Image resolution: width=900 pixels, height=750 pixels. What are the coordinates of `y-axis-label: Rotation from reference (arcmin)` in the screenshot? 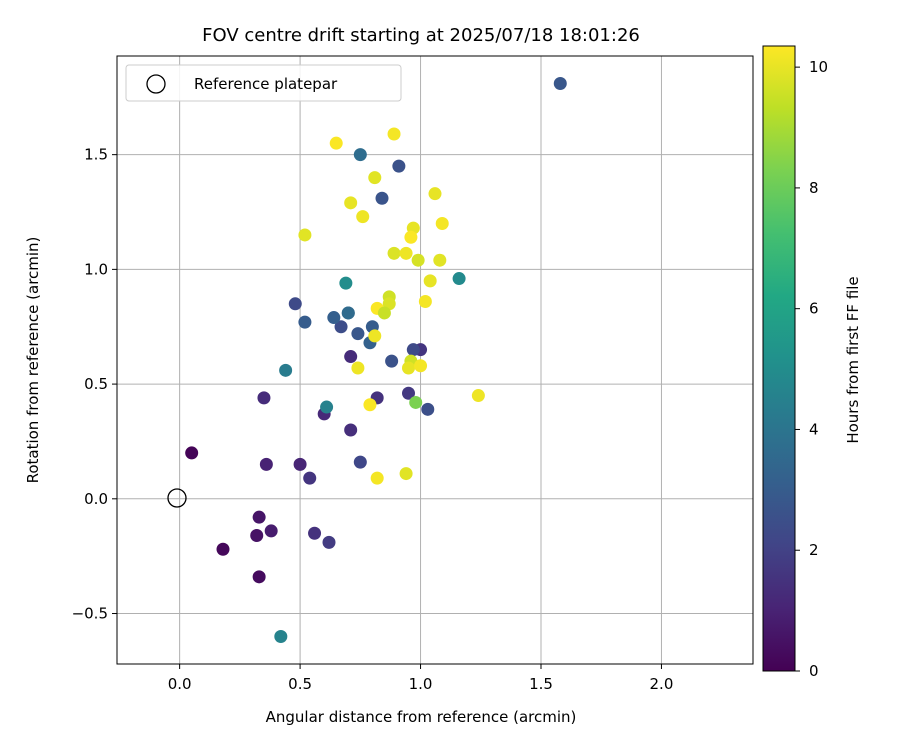 It's located at (33, 360).